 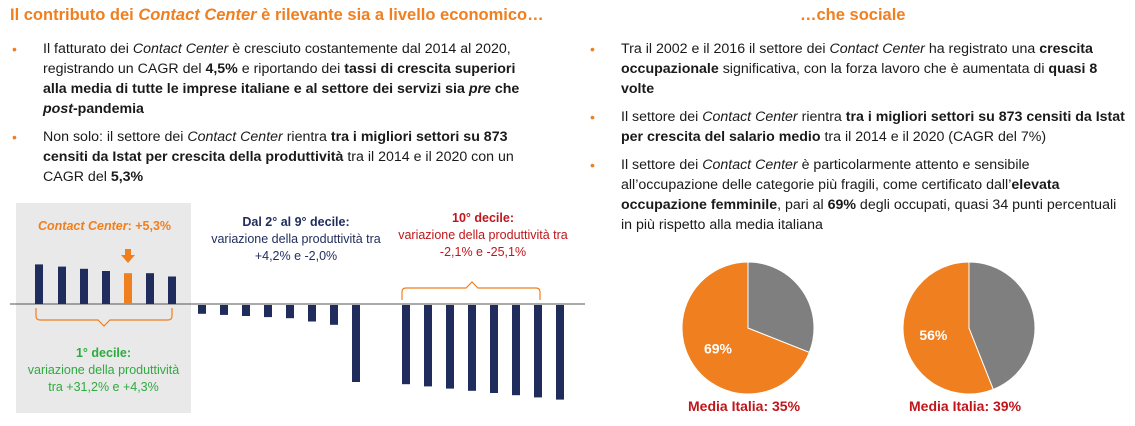 I want to click on first-decile-line1: variazione della produttività, so click(x=103, y=370).